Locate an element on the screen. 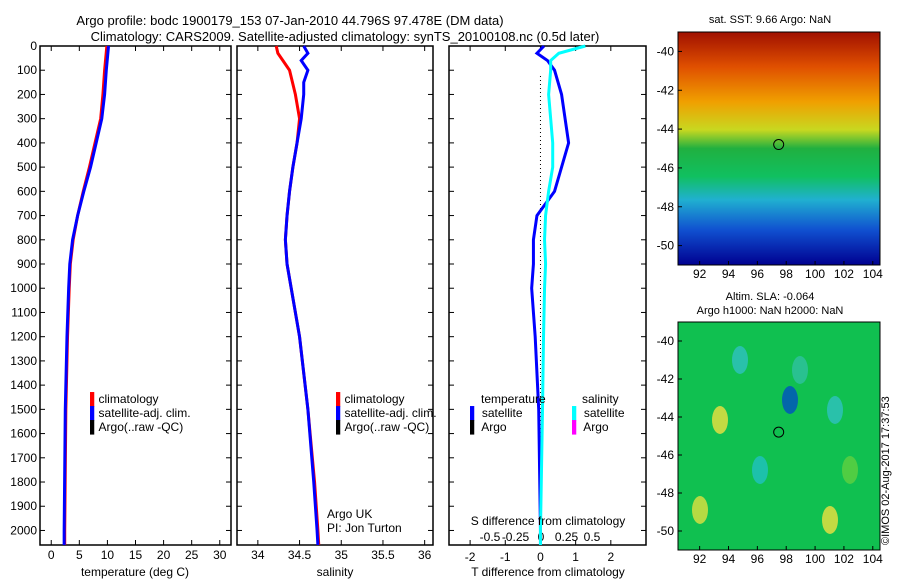 This screenshot has width=900, height=580. xtick-label: 30 is located at coordinates (220, 555).